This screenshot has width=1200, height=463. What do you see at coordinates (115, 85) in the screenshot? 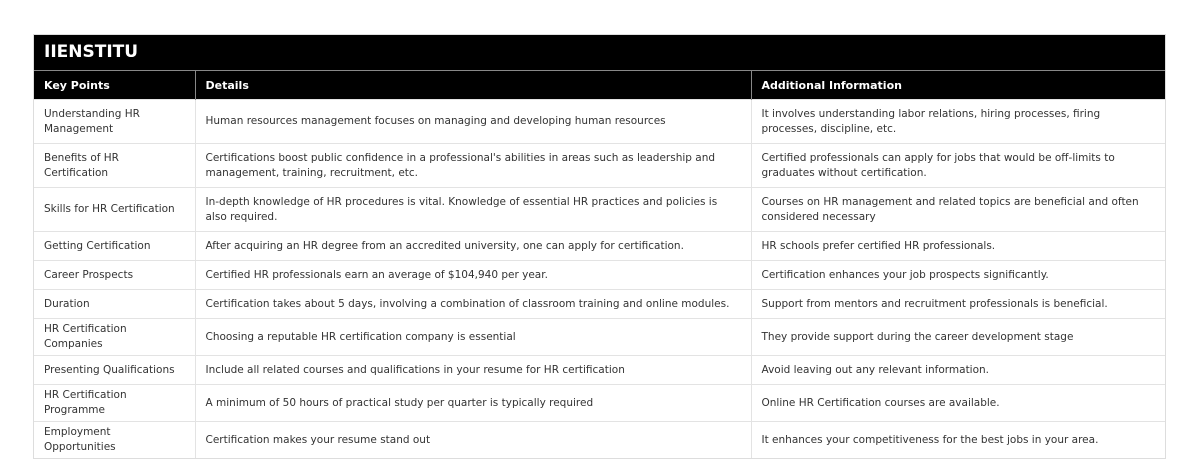
I see `column-header: Key Points` at bounding box center [115, 85].